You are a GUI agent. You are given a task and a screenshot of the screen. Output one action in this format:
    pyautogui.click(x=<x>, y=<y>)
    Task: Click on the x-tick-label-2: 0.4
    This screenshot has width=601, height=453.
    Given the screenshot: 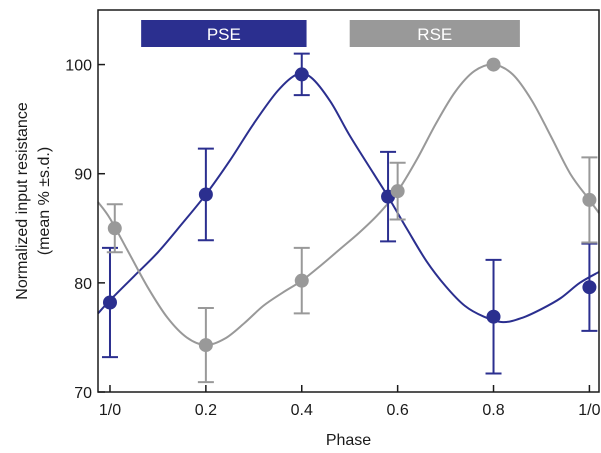 What is the action you would take?
    pyautogui.click(x=302, y=410)
    